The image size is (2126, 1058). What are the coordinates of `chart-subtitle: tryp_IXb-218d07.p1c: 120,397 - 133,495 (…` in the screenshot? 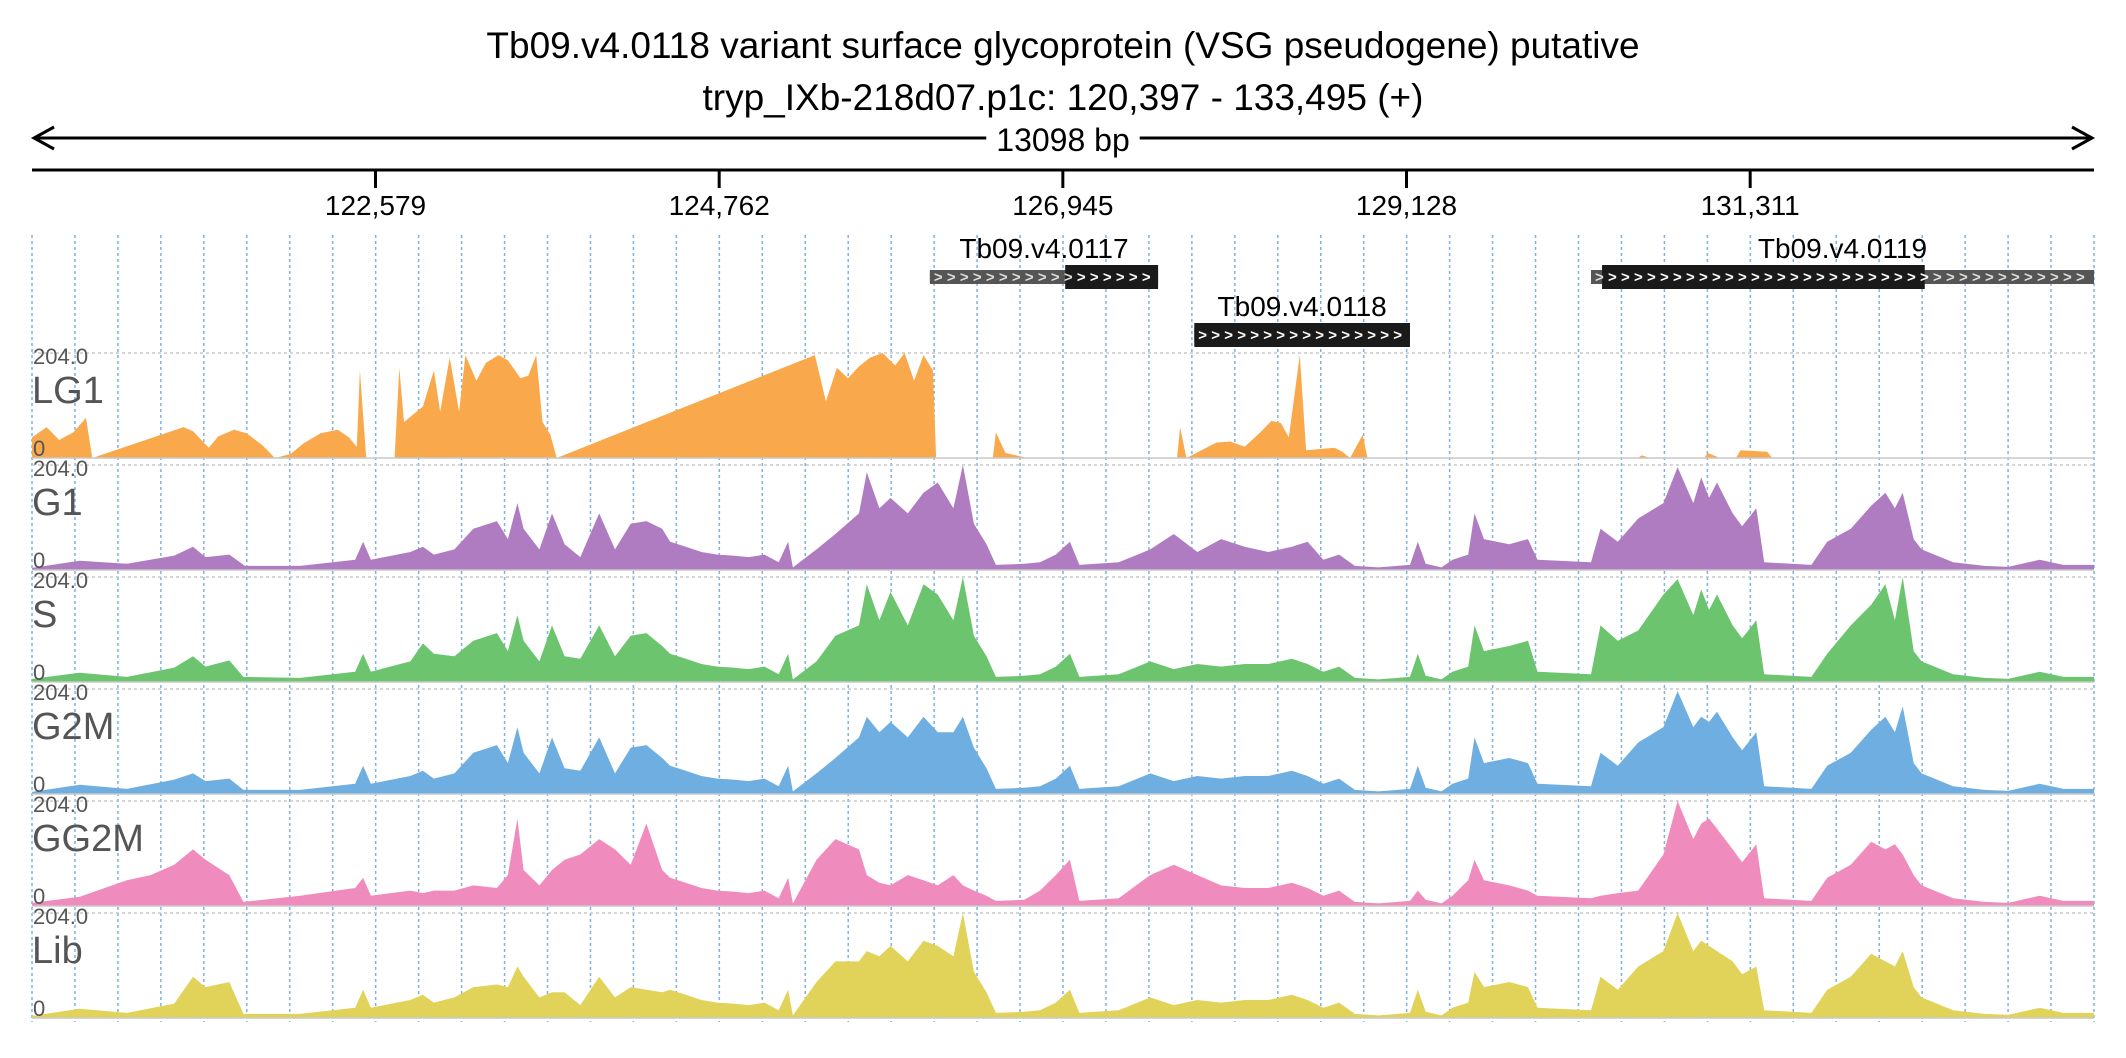 It's located at (1063, 97).